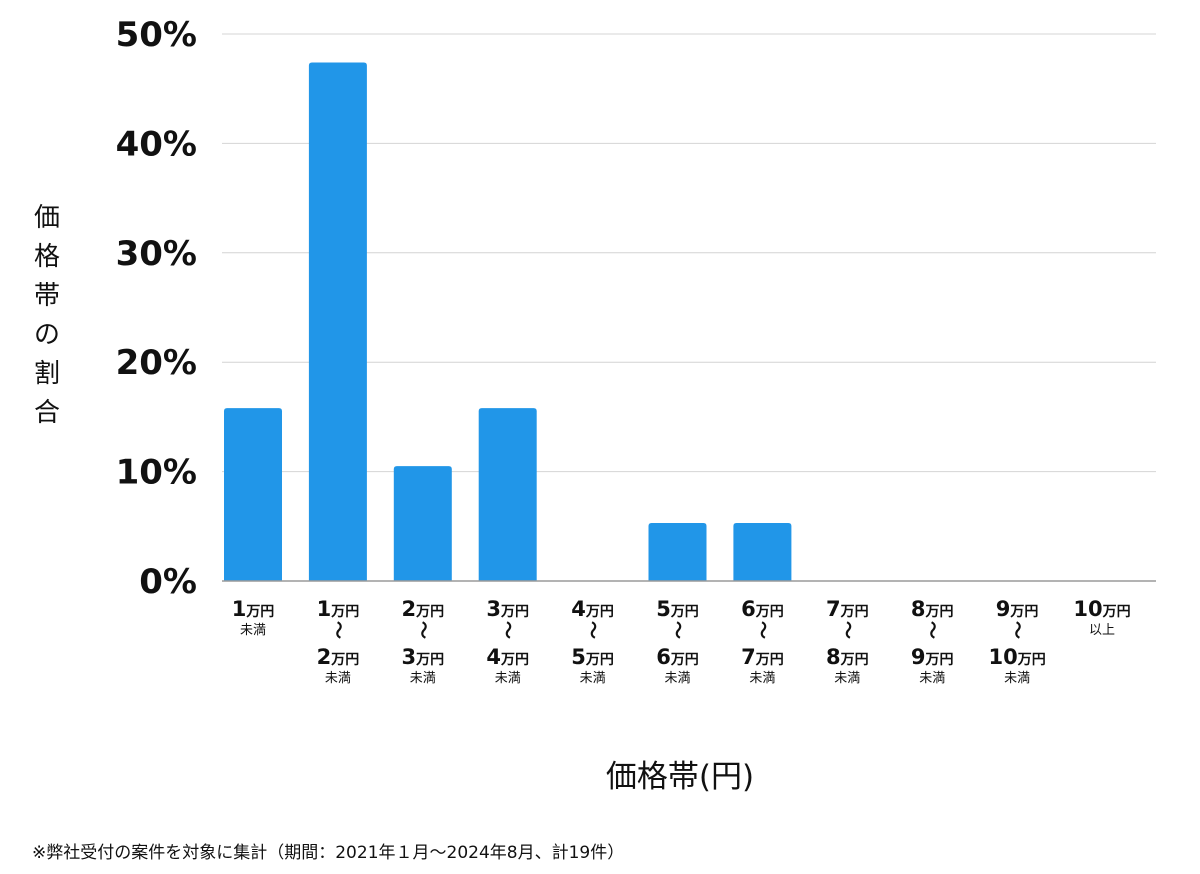 This screenshot has height=874, width=1200. I want to click on y-axis-ticks: 0% 10% 20% 30% 40% 50%, so click(156, 308).